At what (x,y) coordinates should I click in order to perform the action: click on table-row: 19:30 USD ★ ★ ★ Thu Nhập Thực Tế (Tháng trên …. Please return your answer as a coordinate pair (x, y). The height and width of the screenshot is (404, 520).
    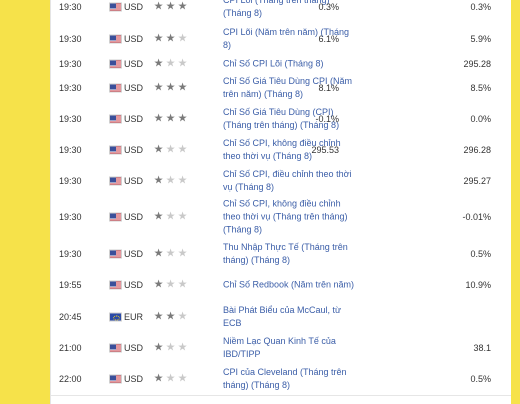
    Looking at the image, I should click on (281, 254).